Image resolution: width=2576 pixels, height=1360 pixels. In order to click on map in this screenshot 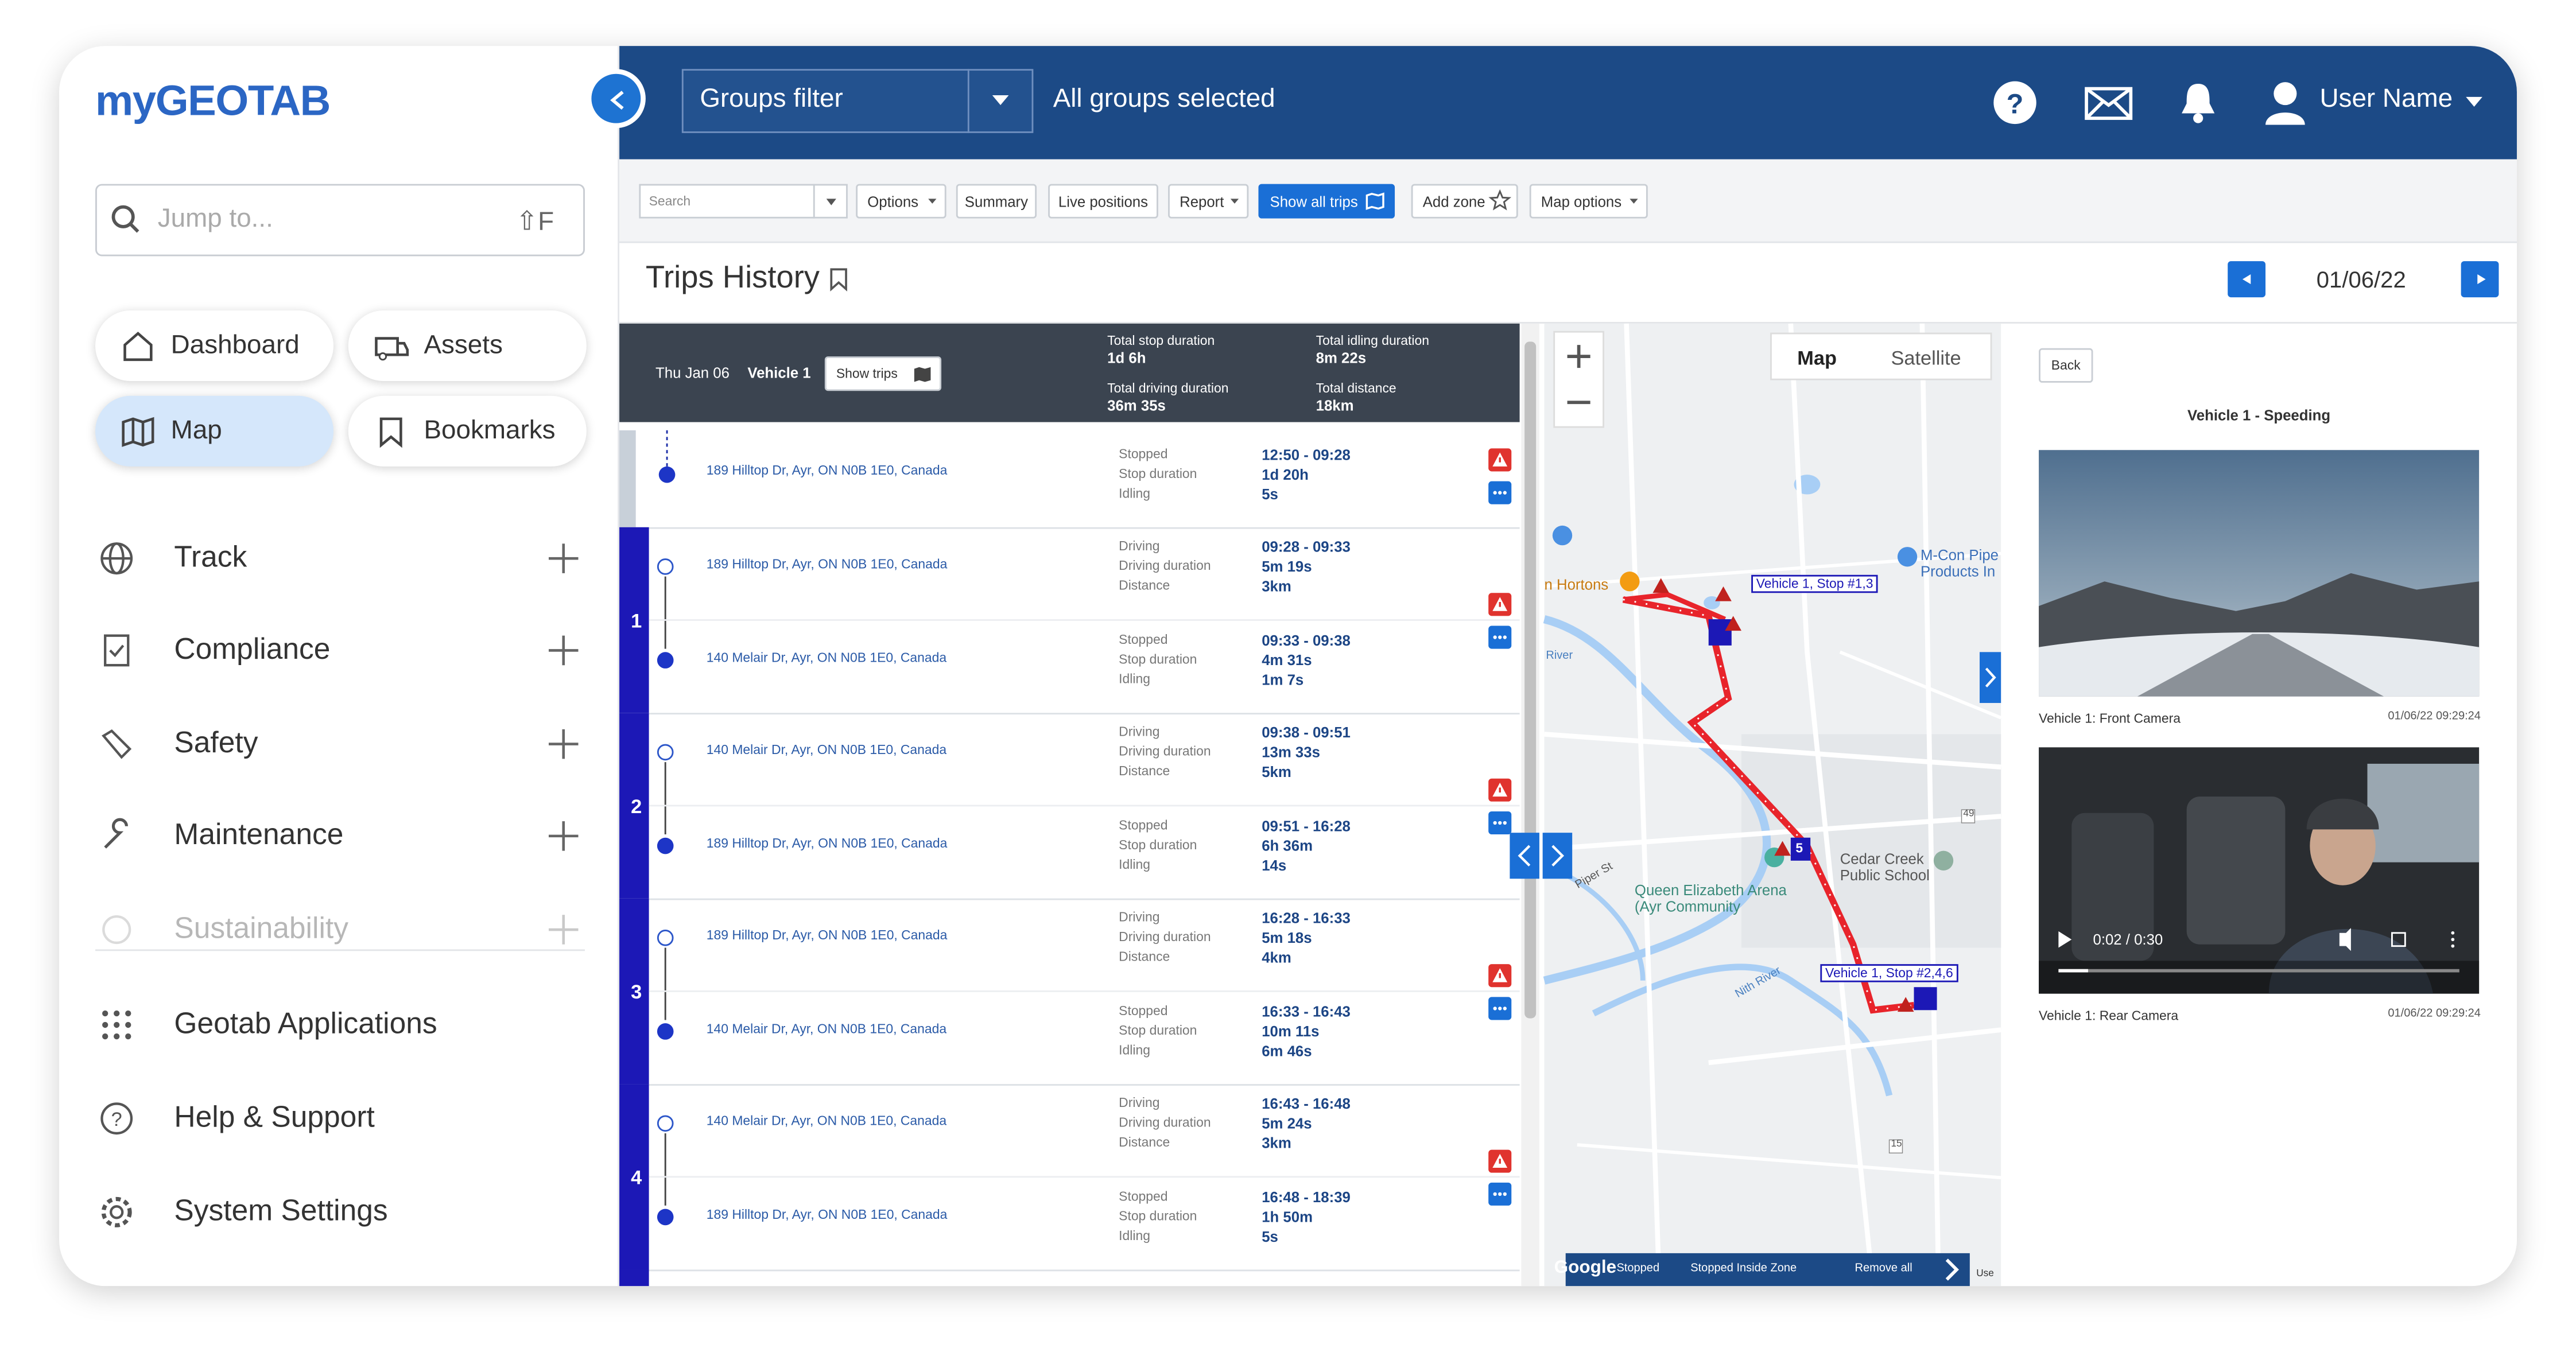, I will do `click(1756, 805)`.